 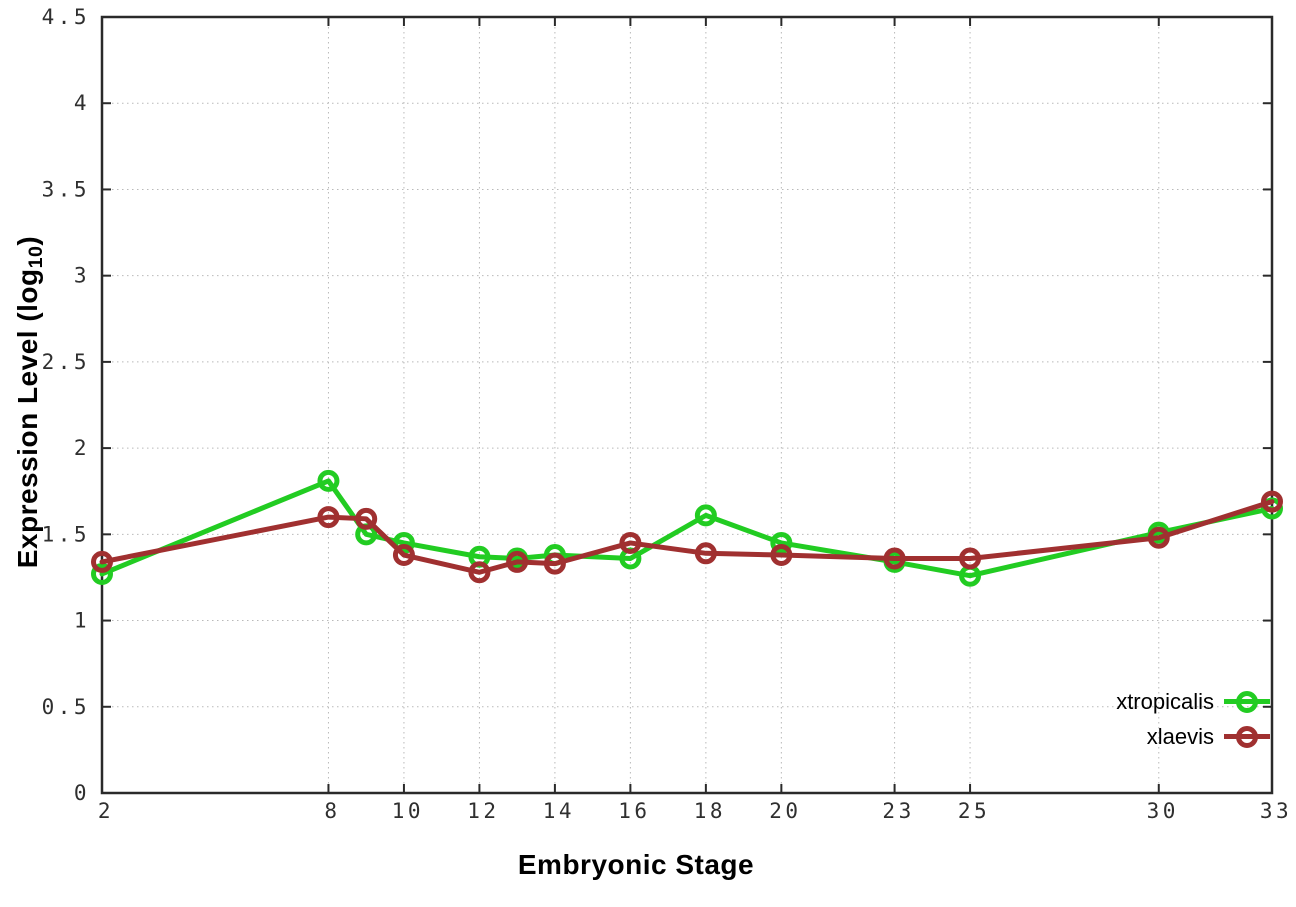 I want to click on x-tick-label: 16, so click(x=634, y=811).